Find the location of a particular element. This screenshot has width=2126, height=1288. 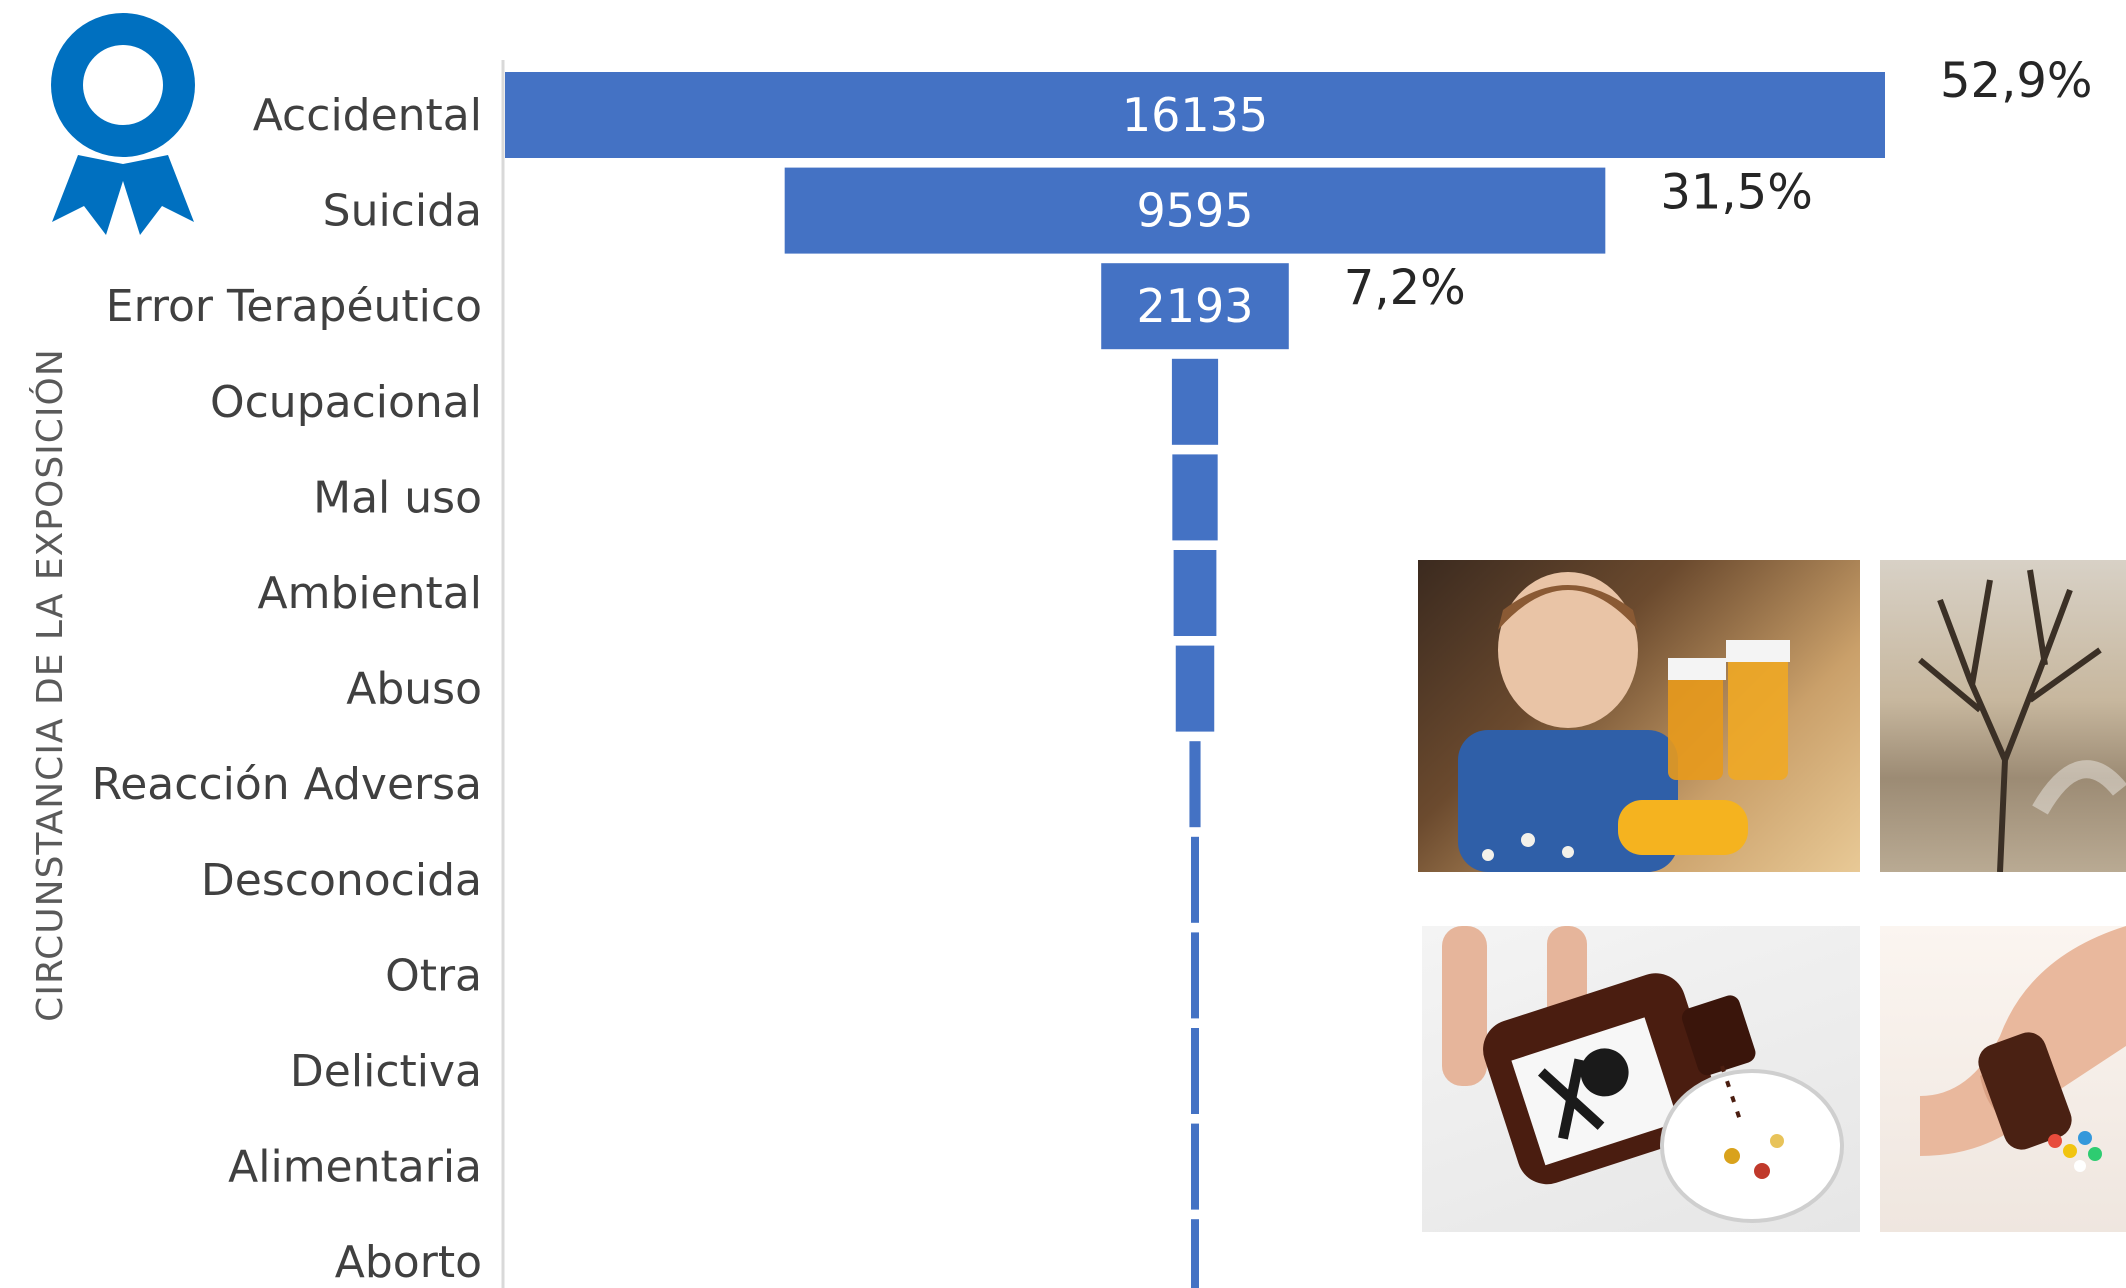

bare-tree-photo is located at coordinates (2003, 716).